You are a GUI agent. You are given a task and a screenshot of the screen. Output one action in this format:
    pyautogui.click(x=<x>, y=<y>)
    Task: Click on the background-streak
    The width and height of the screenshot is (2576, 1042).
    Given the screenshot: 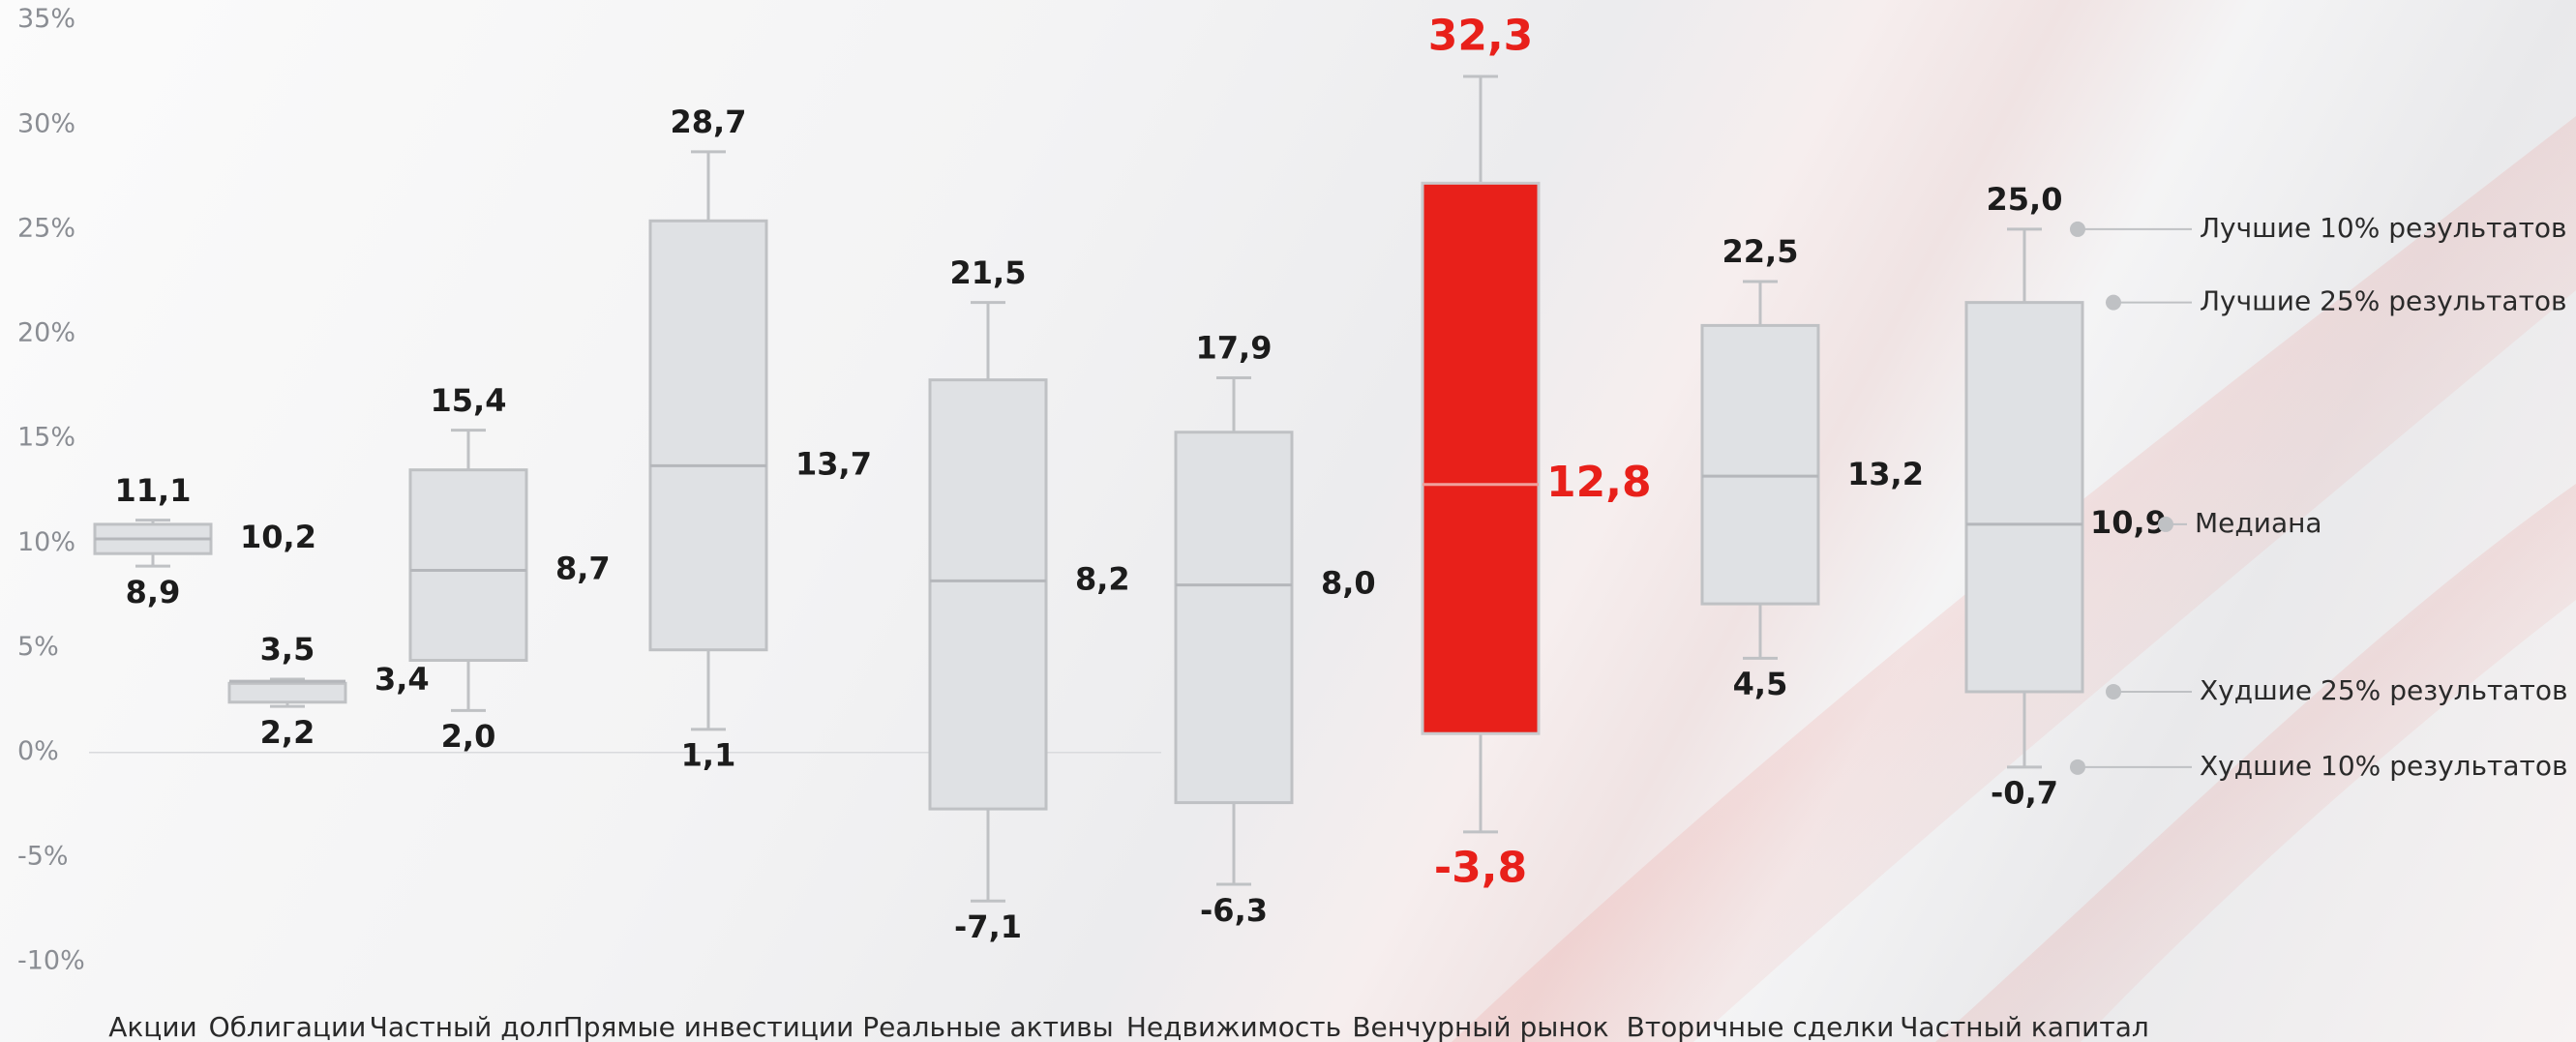 What is the action you would take?
    pyautogui.click(x=2255, y=763)
    